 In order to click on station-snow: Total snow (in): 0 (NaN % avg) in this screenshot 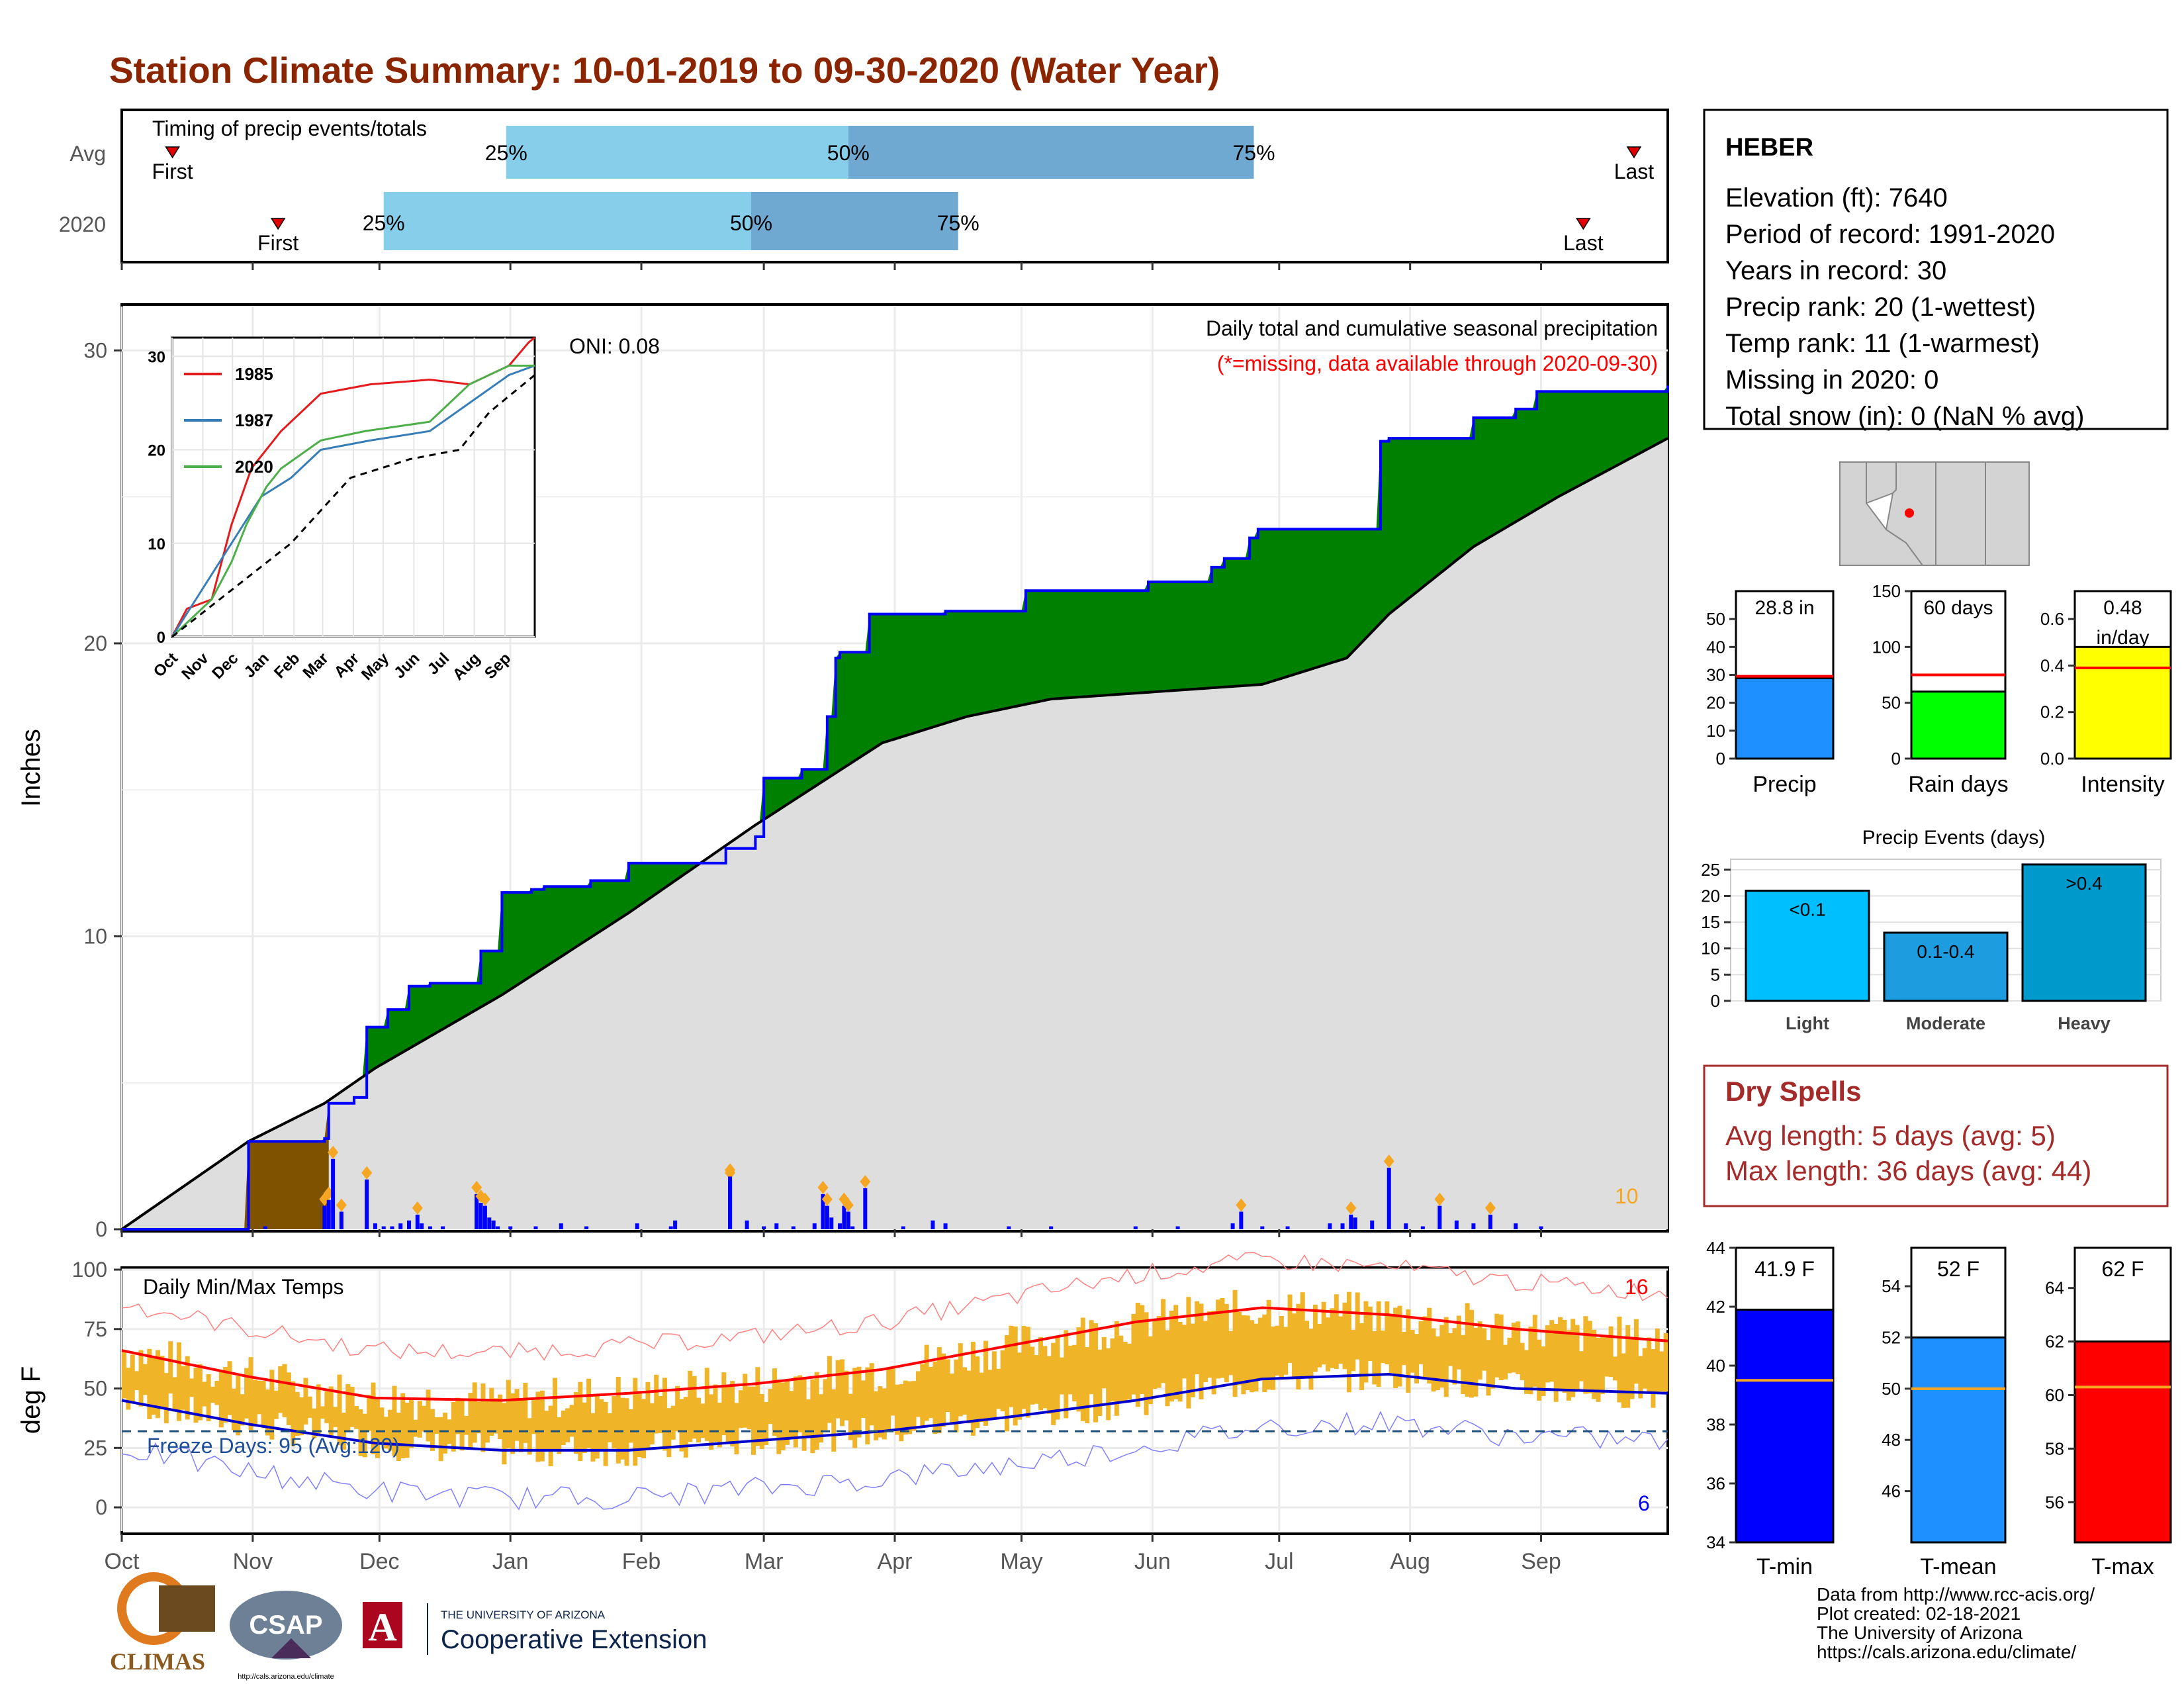, I will do `click(1905, 416)`.